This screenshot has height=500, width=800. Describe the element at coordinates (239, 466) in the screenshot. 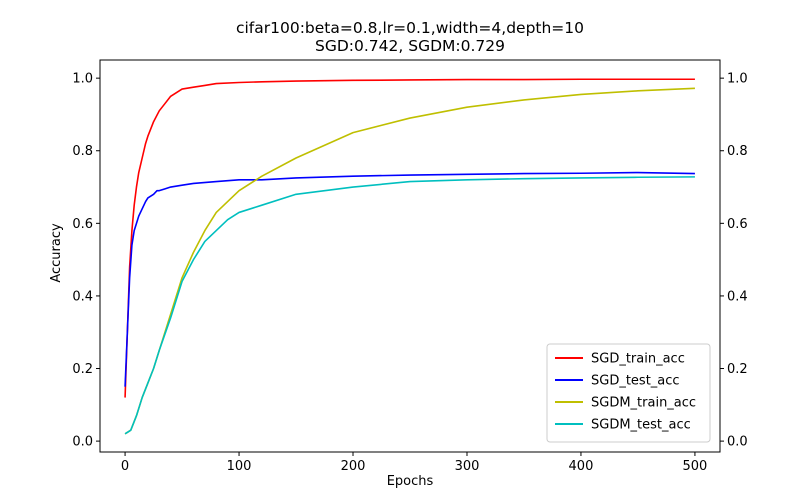

I see `x-tick-label: 100` at that location.